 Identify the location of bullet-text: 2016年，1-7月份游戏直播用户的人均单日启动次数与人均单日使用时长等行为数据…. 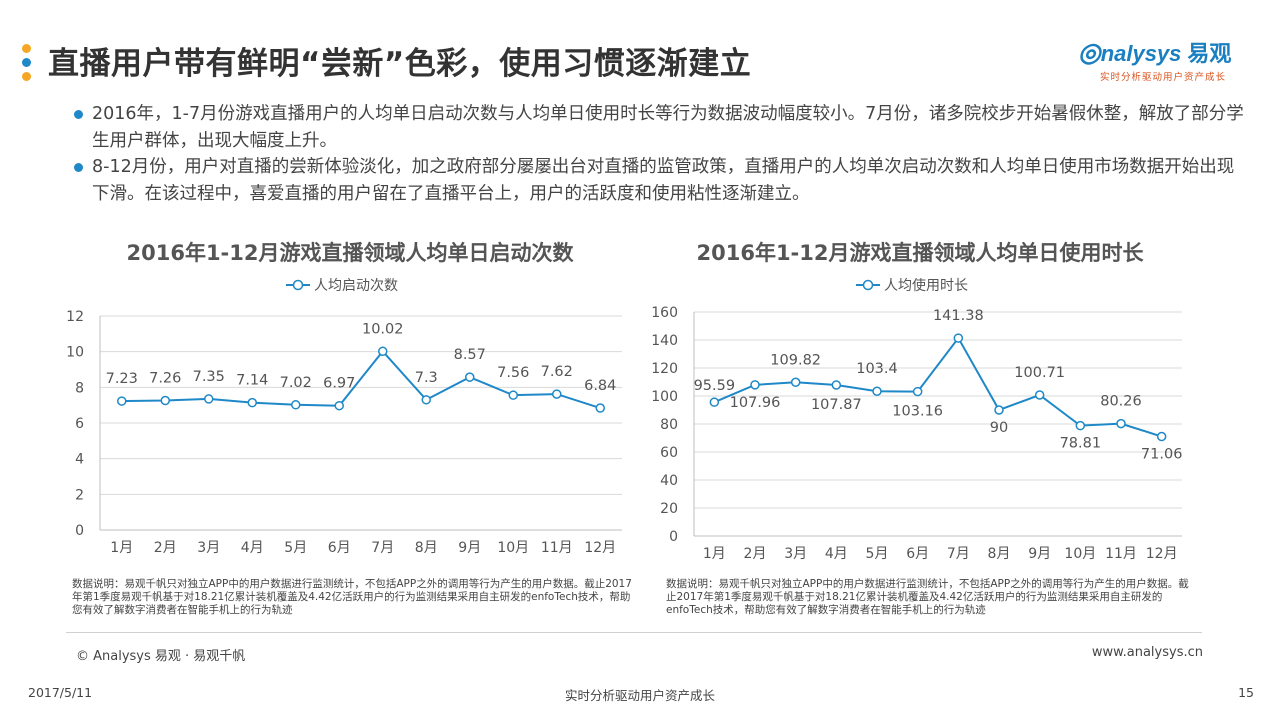
(668, 127).